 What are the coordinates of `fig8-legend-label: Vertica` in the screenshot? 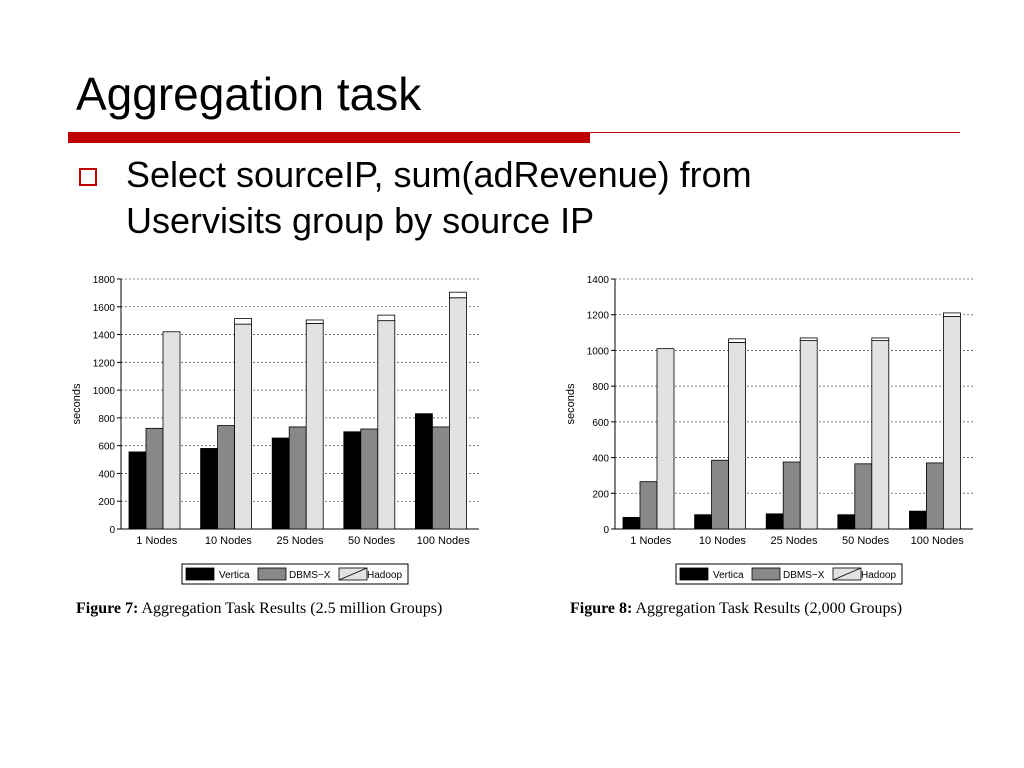 It's located at (728, 575).